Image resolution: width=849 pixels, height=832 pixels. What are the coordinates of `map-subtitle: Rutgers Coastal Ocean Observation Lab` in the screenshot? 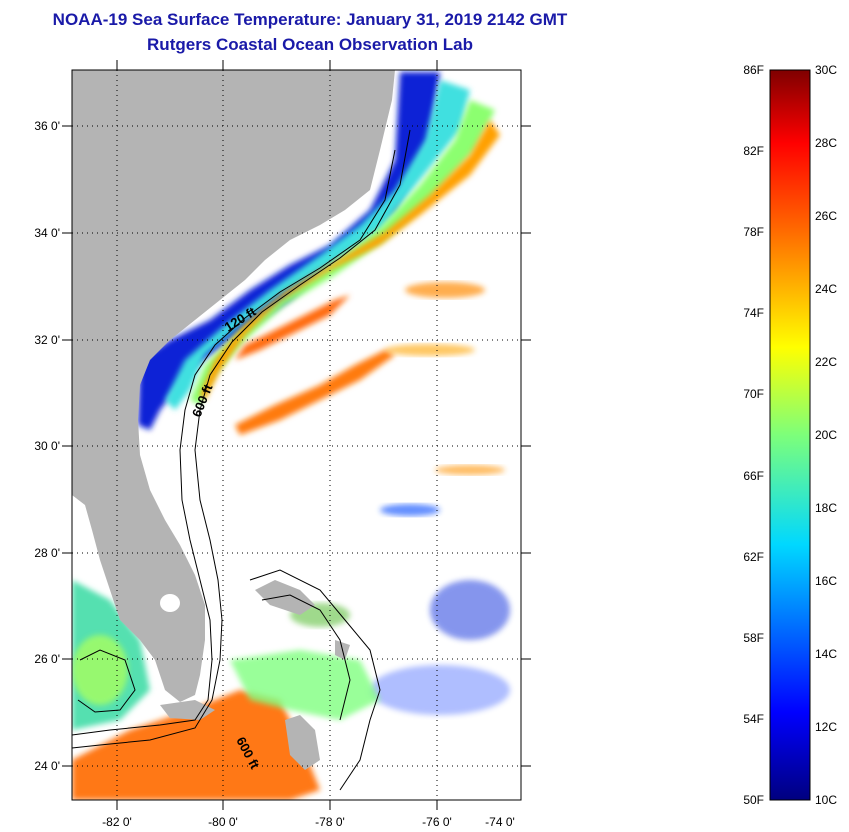 It's located at (310, 44).